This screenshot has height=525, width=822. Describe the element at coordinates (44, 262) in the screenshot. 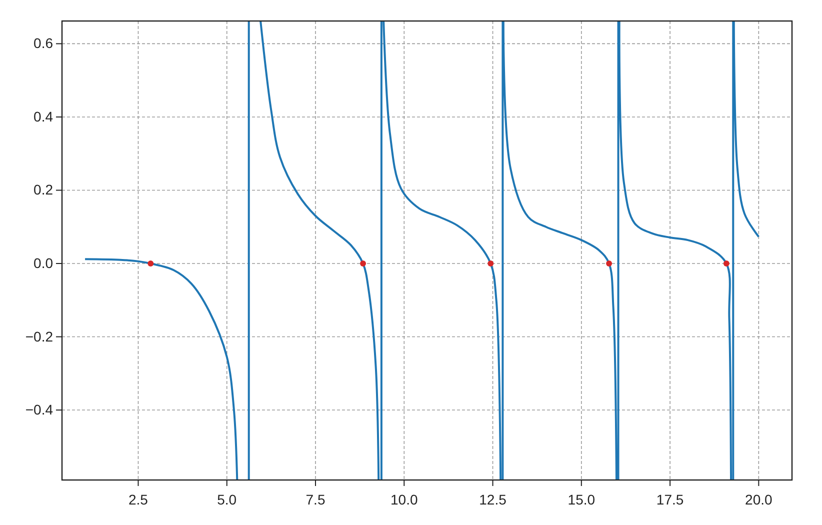

I see `y-tick-label: 0.0` at that location.